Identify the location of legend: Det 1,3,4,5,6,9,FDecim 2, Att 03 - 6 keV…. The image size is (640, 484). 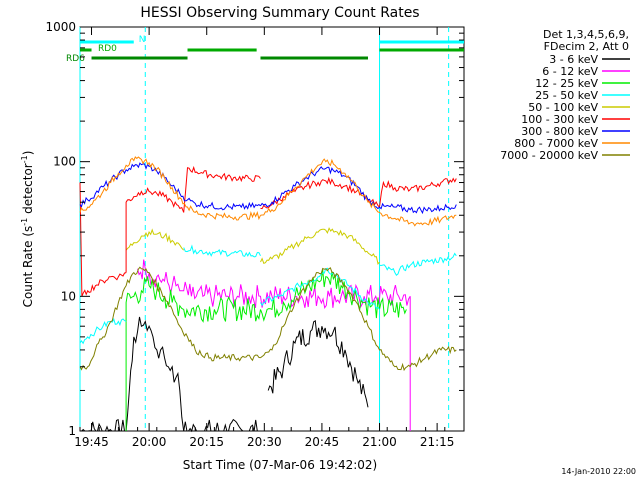
(565, 95).